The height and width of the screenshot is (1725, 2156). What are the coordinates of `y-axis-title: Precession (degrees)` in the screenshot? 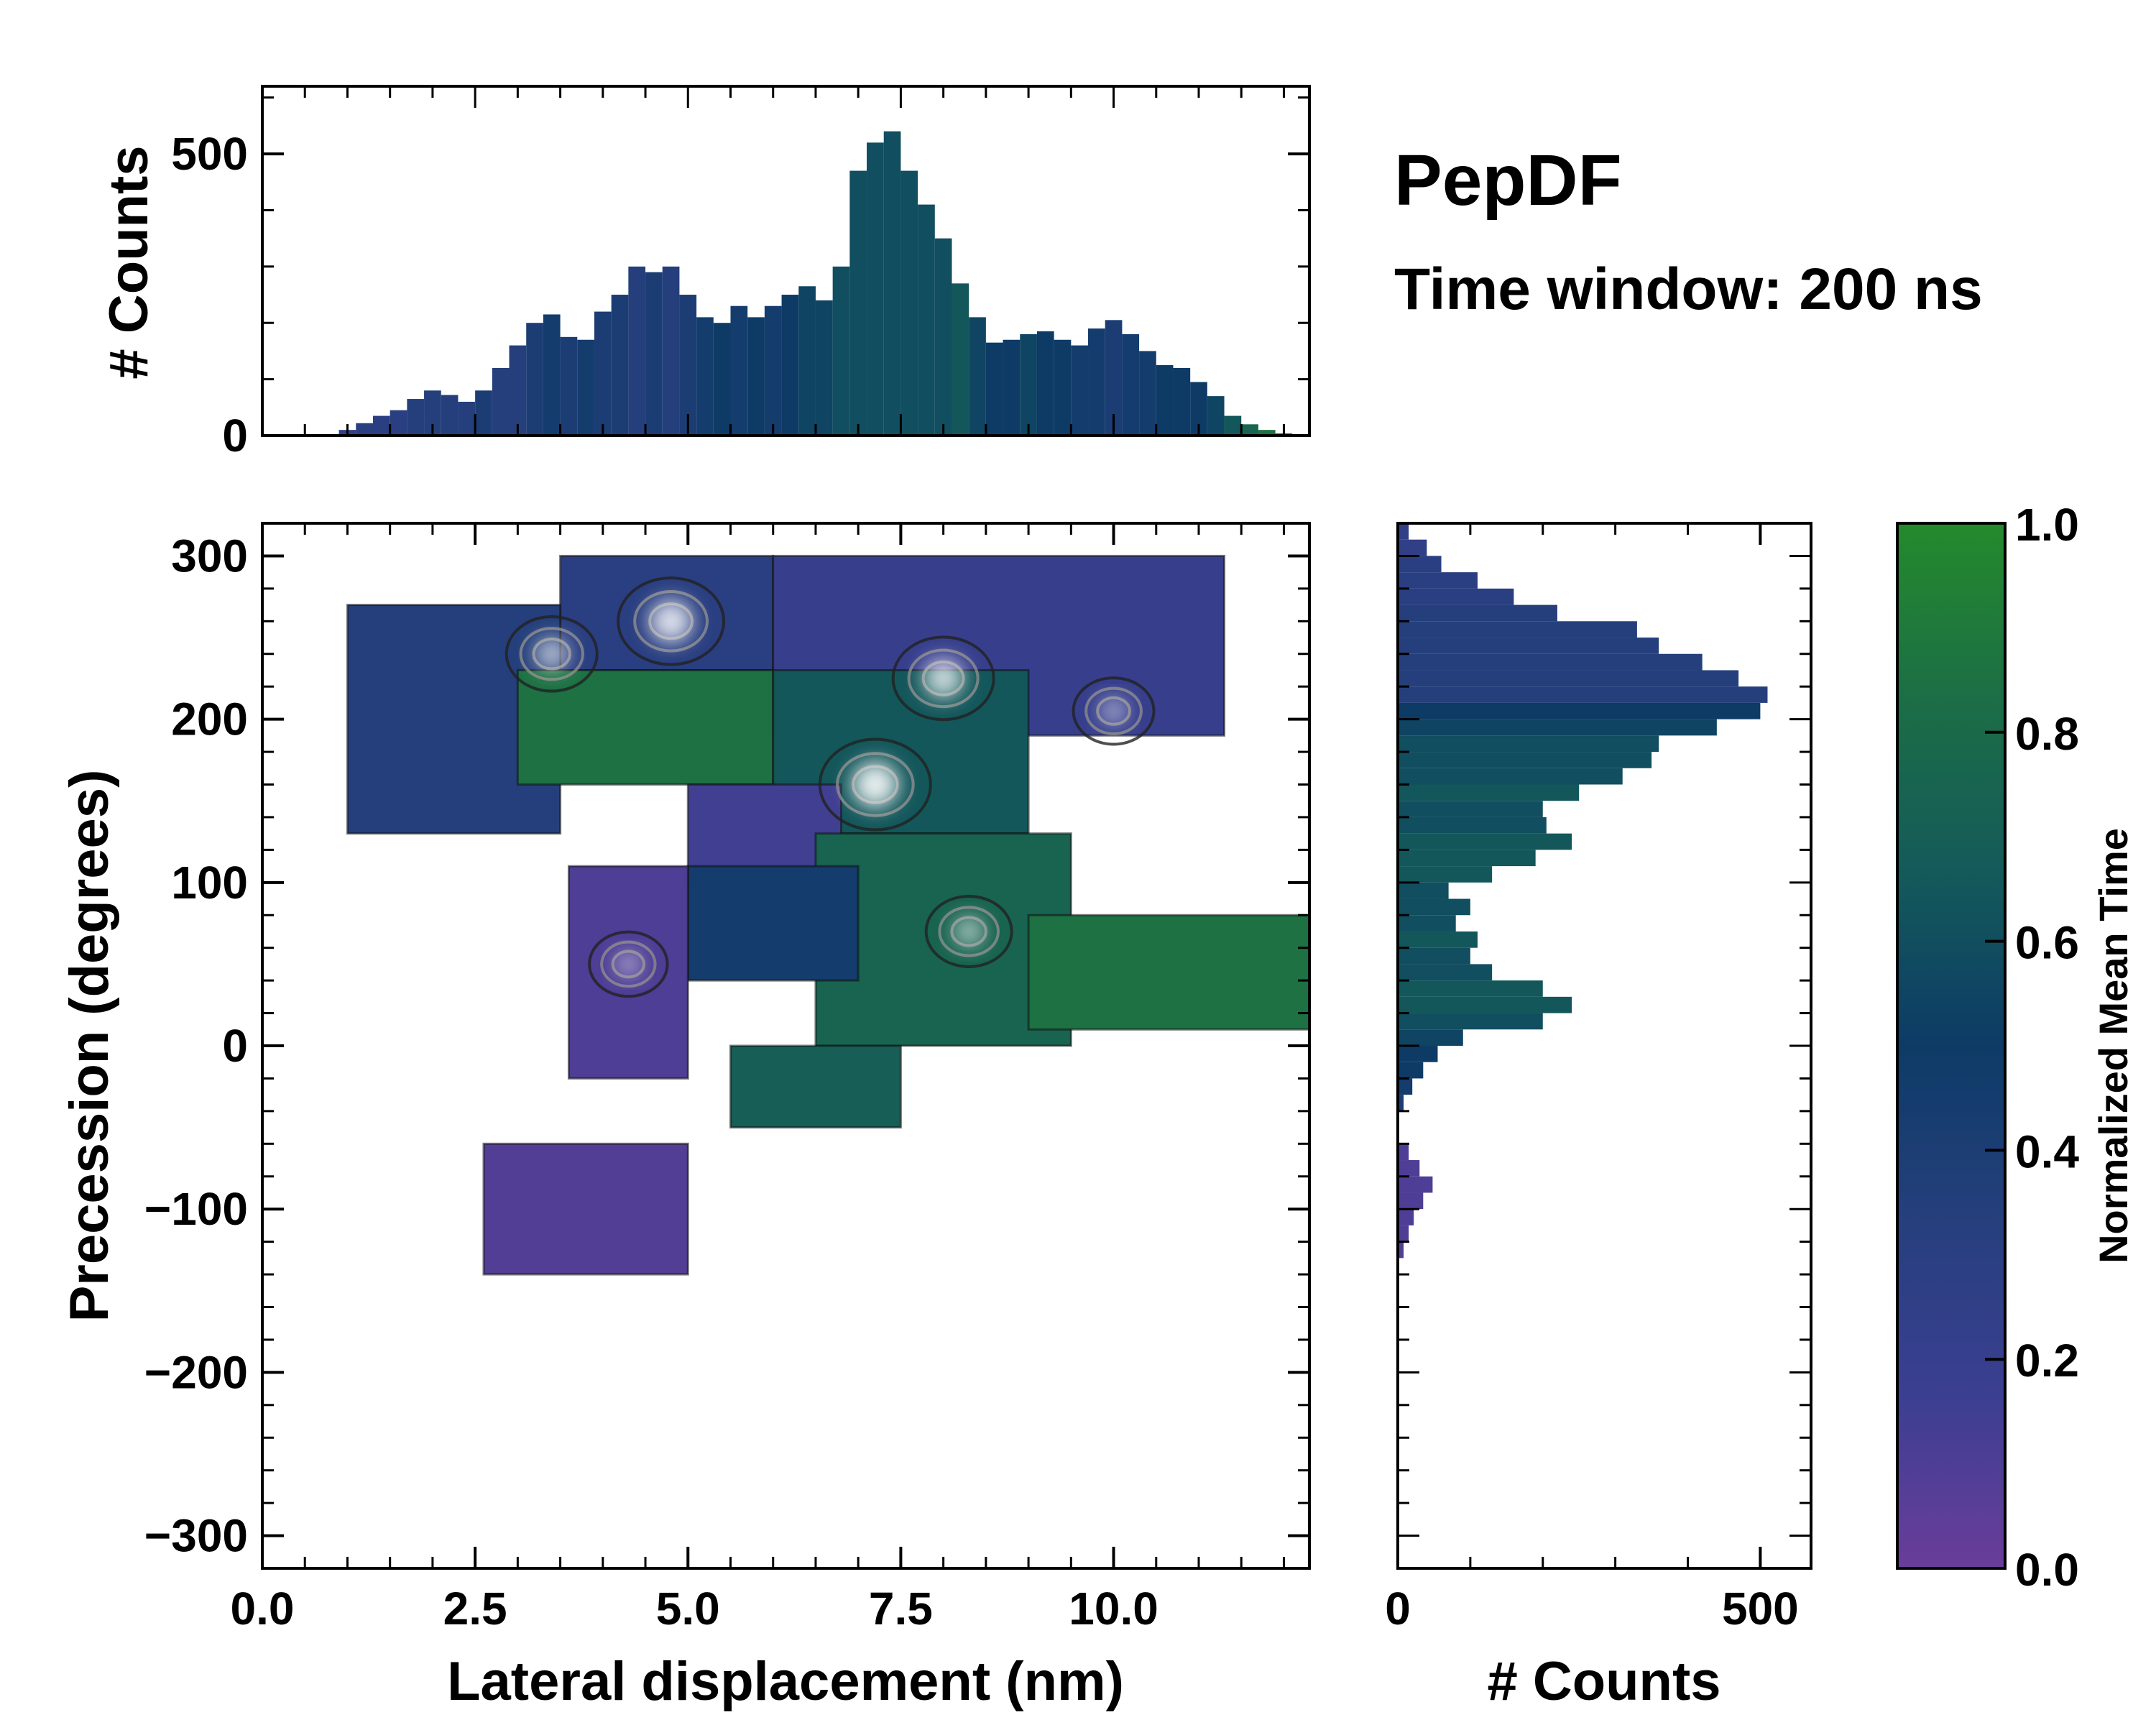 It's located at (90, 1046).